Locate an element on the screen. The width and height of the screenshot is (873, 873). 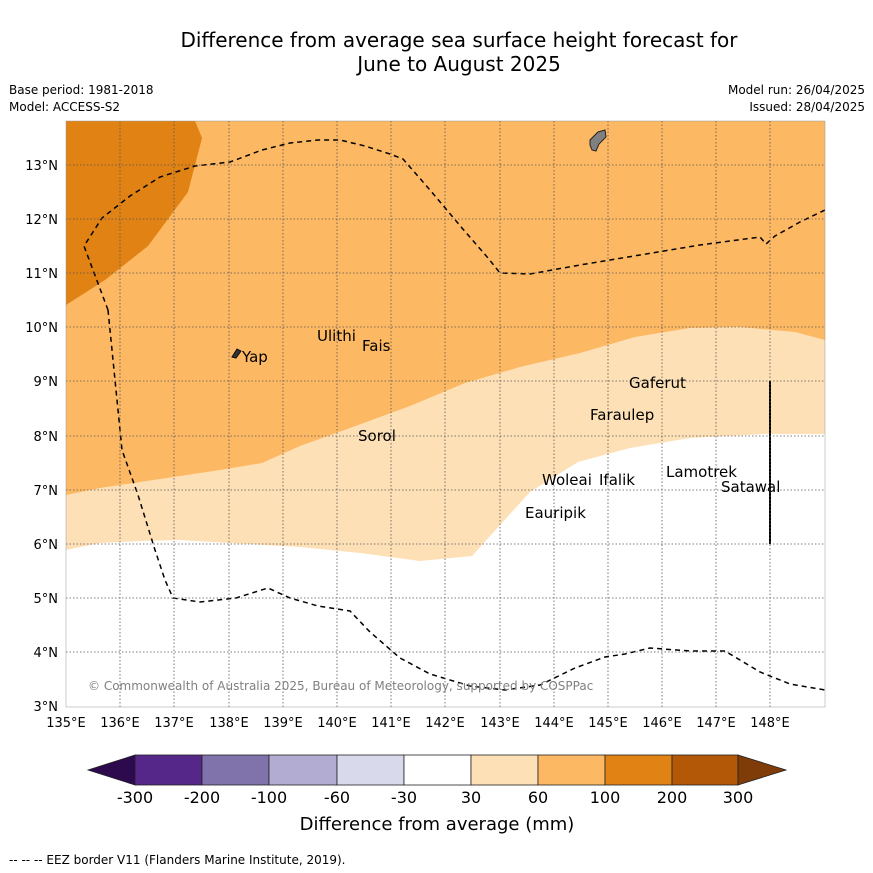
place-eauripik: Eauripik is located at coordinates (555, 513).